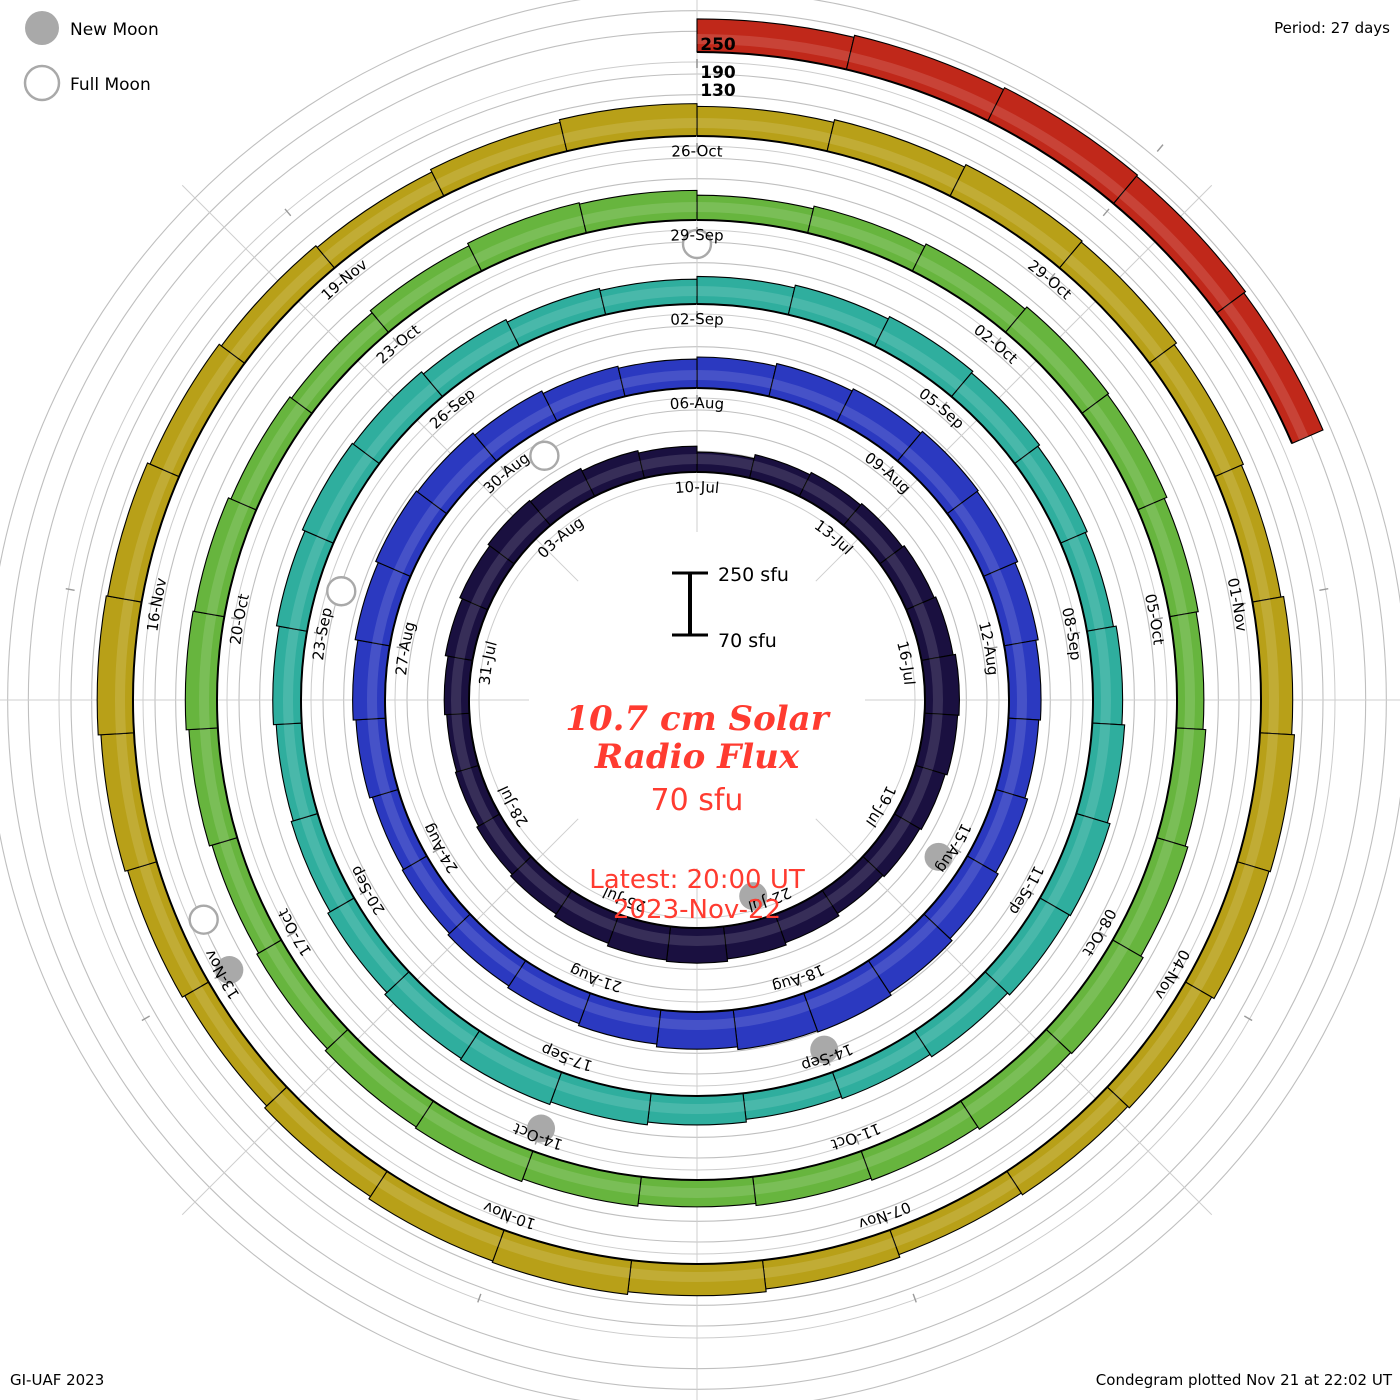  I want to click on ring-date-label: 29-Sep, so click(697, 235).